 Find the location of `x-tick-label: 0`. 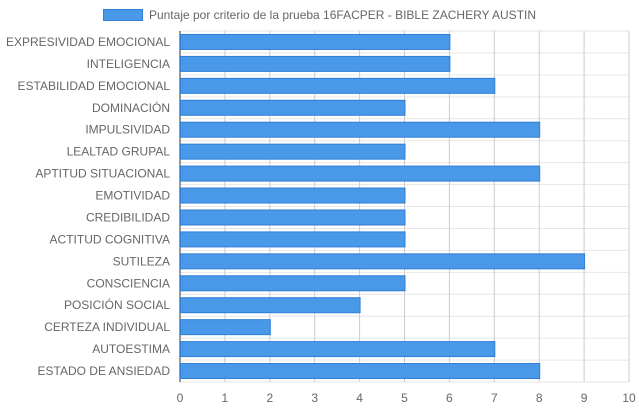

x-tick-label: 0 is located at coordinates (180, 398).